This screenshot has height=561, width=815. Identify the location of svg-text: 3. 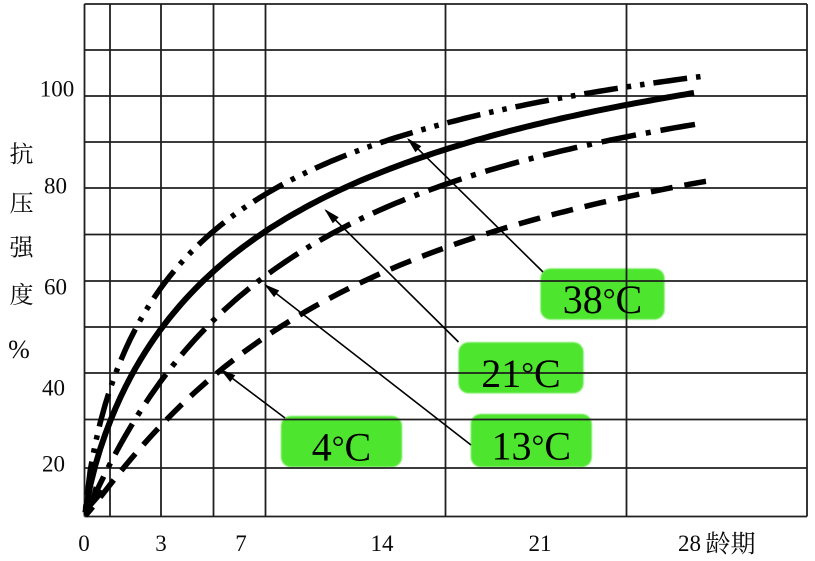
(161, 543).